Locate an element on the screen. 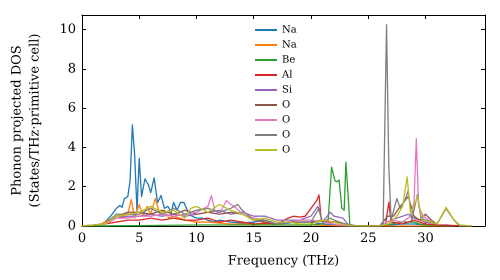  x-tick-label: 30 is located at coordinates (425, 238).